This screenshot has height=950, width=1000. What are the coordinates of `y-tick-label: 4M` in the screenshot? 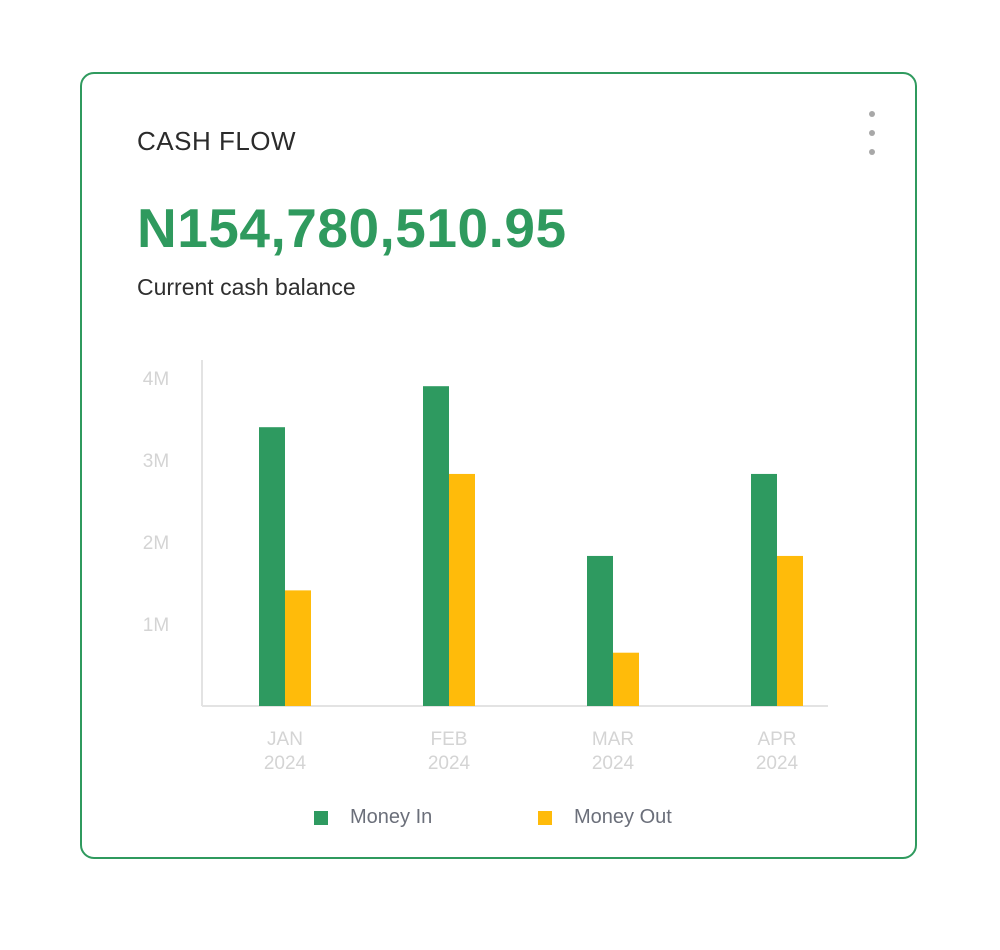 It's located at (156, 379).